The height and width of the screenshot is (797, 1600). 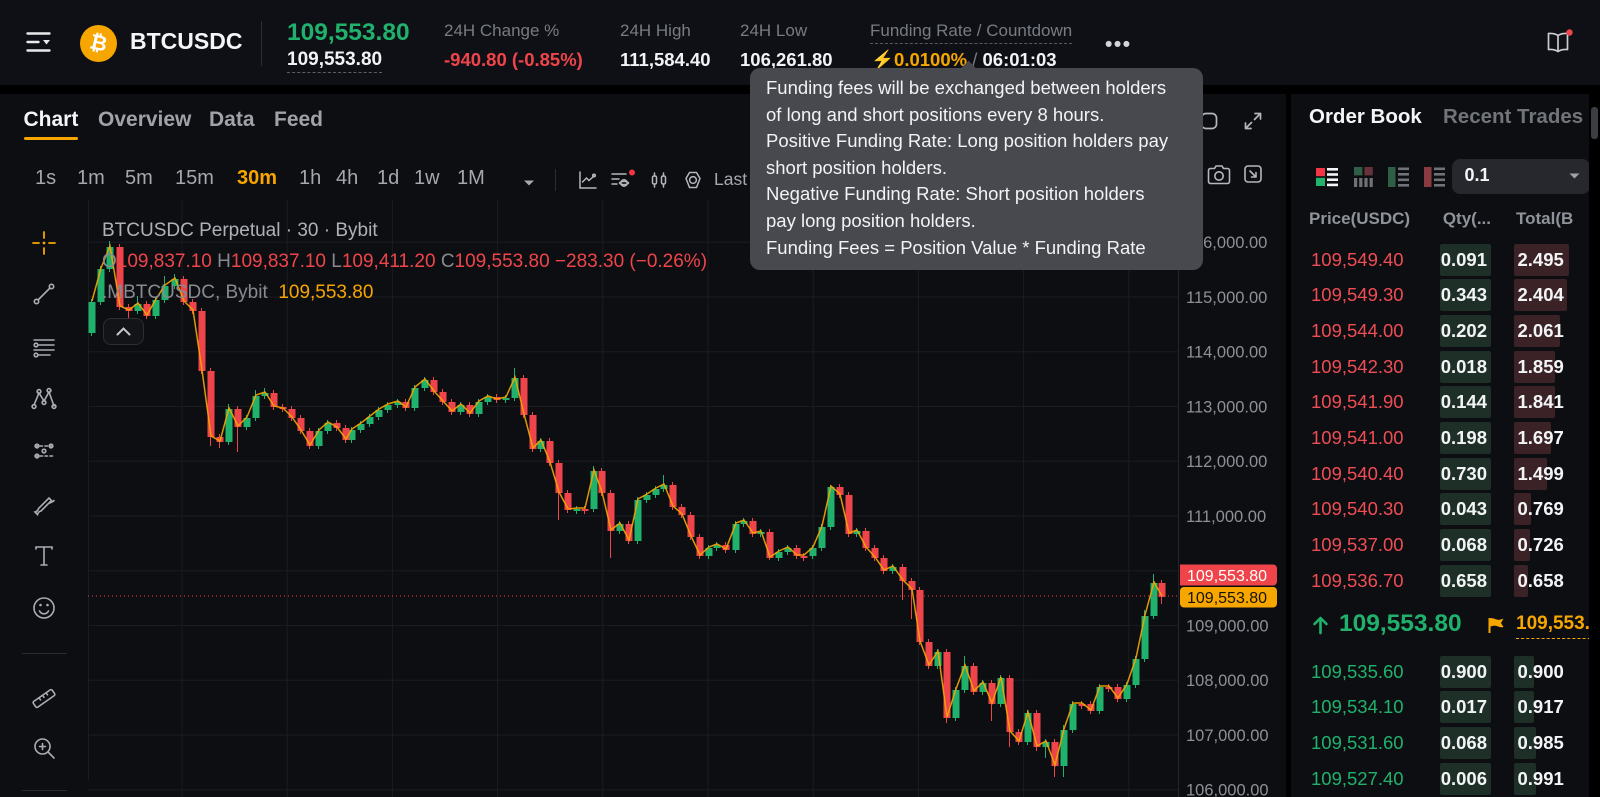 What do you see at coordinates (1226, 298) in the screenshot?
I see `svg-text: 115,000.00` at bounding box center [1226, 298].